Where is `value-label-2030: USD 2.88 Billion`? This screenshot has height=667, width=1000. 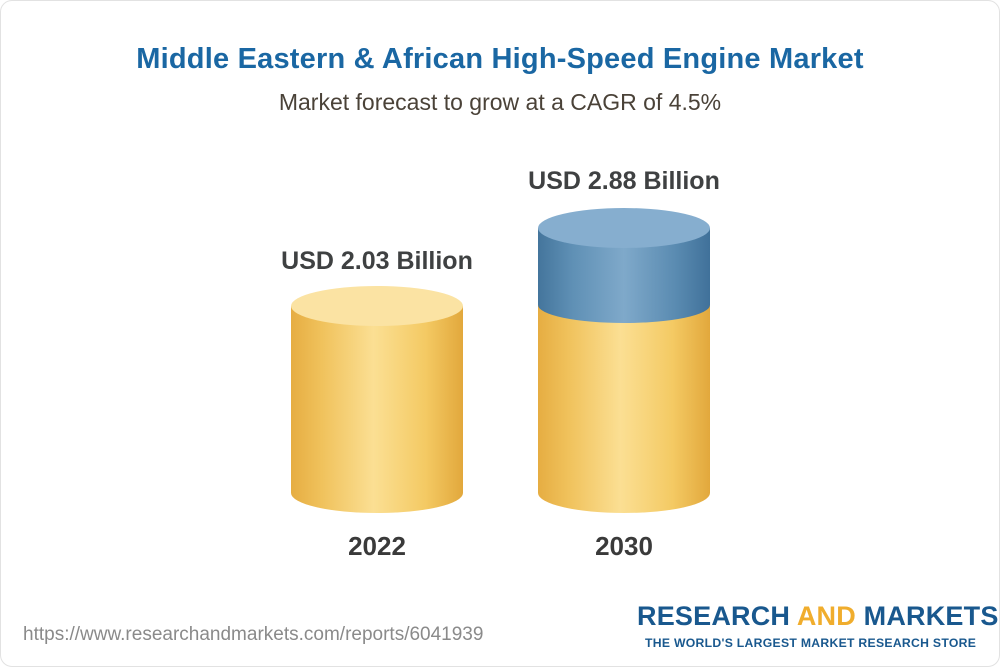
value-label-2030: USD 2.88 Billion is located at coordinates (624, 181).